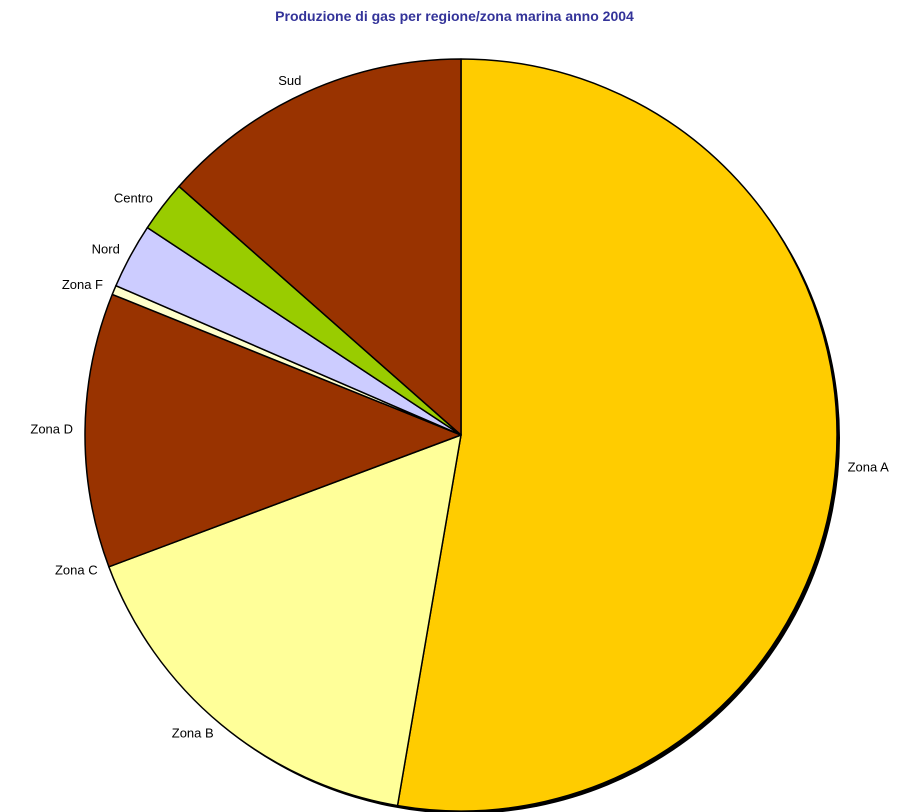 This screenshot has height=812, width=909. Describe the element at coordinates (82, 284) in the screenshot. I see `pie-label-zona-f: Zona F` at that location.